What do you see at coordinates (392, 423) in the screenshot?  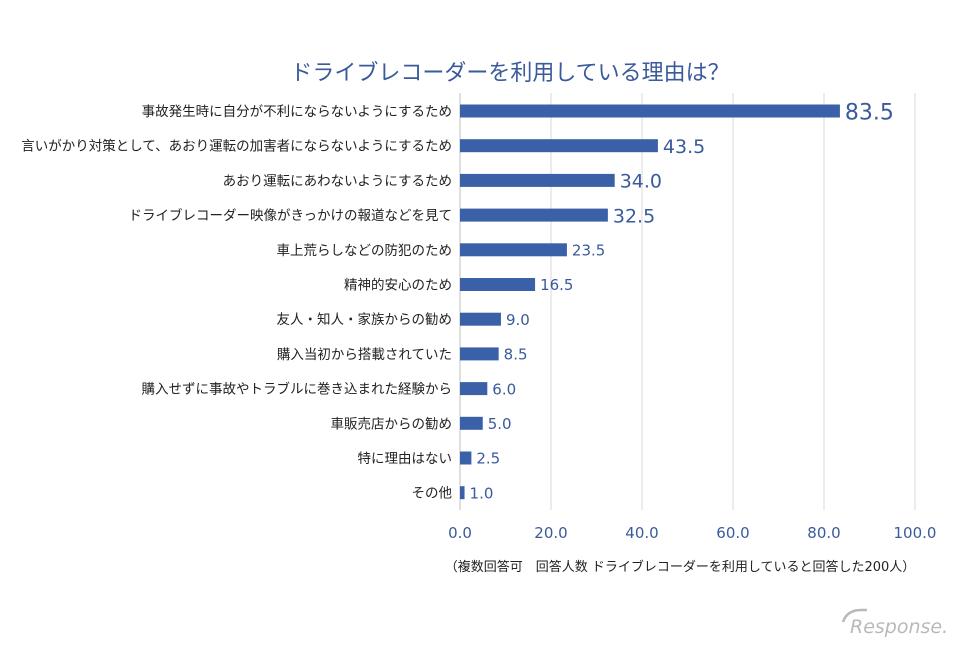 I see `category-label: 車販売店からの勧め` at bounding box center [392, 423].